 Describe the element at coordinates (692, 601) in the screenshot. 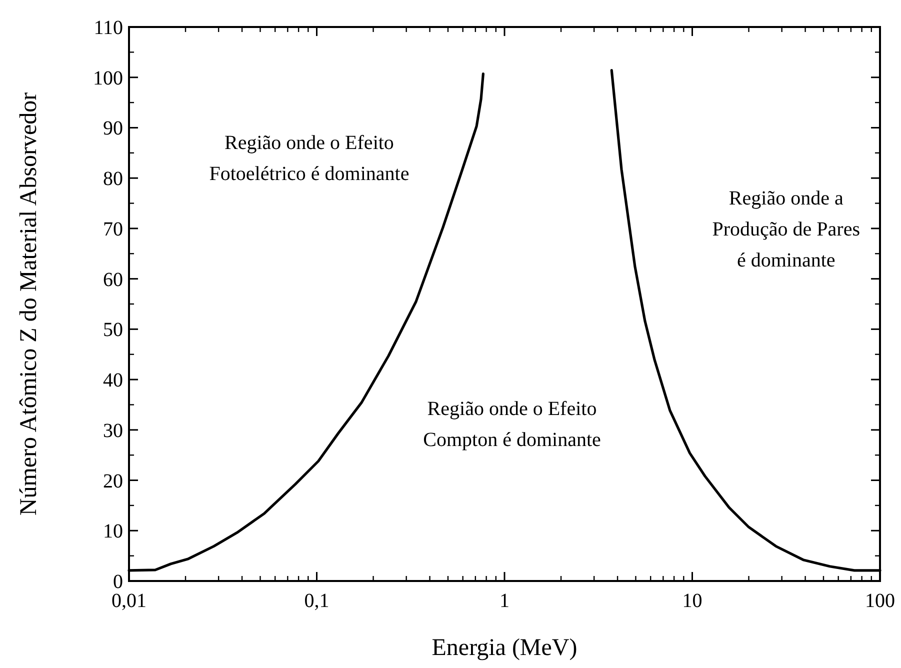

I see `x-tick-label: 10` at that location.